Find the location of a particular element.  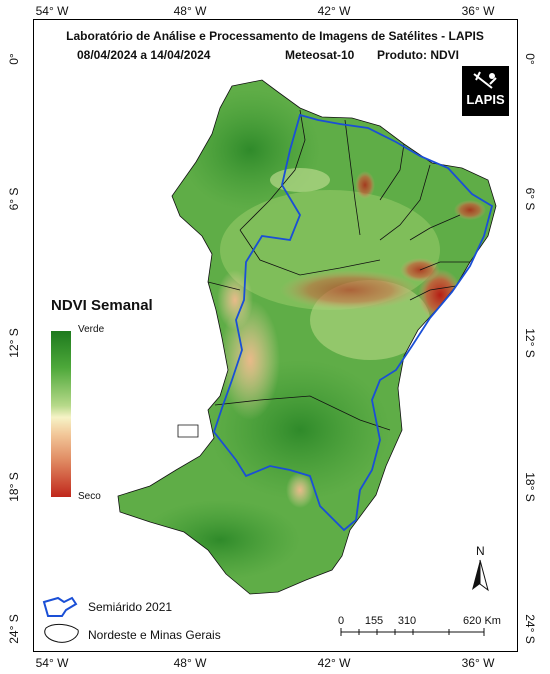

top-lon-label: 36° W is located at coordinates (478, 11).